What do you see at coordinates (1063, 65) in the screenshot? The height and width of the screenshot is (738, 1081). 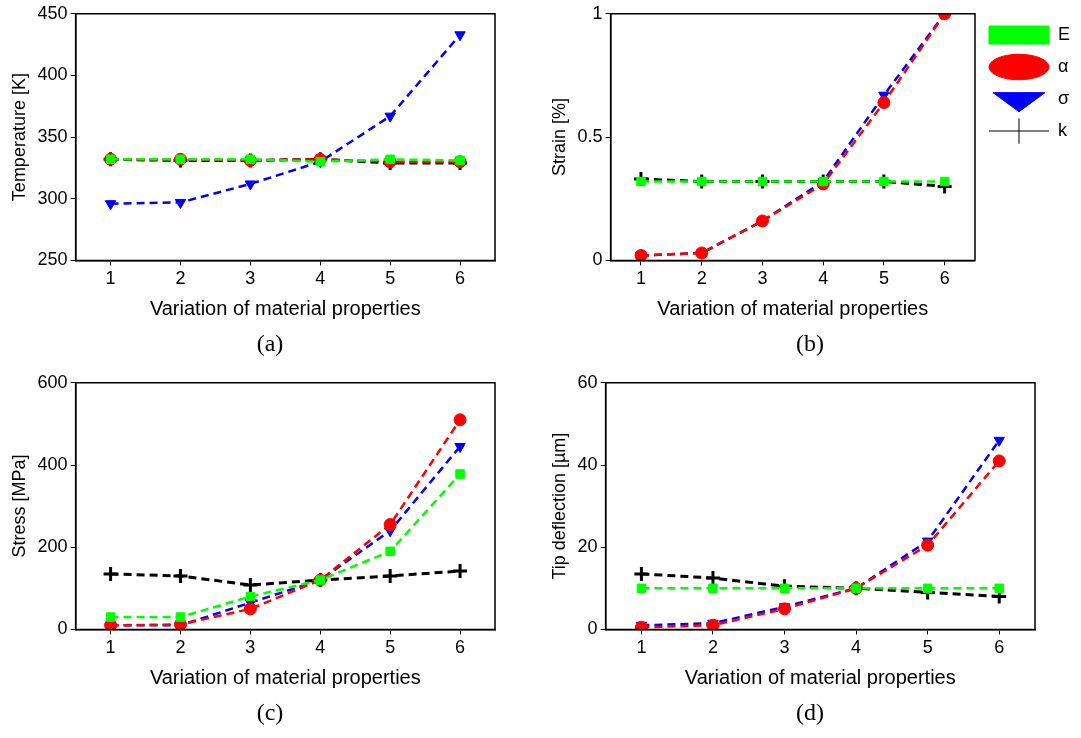 I see `legend-label: α` at bounding box center [1063, 65].